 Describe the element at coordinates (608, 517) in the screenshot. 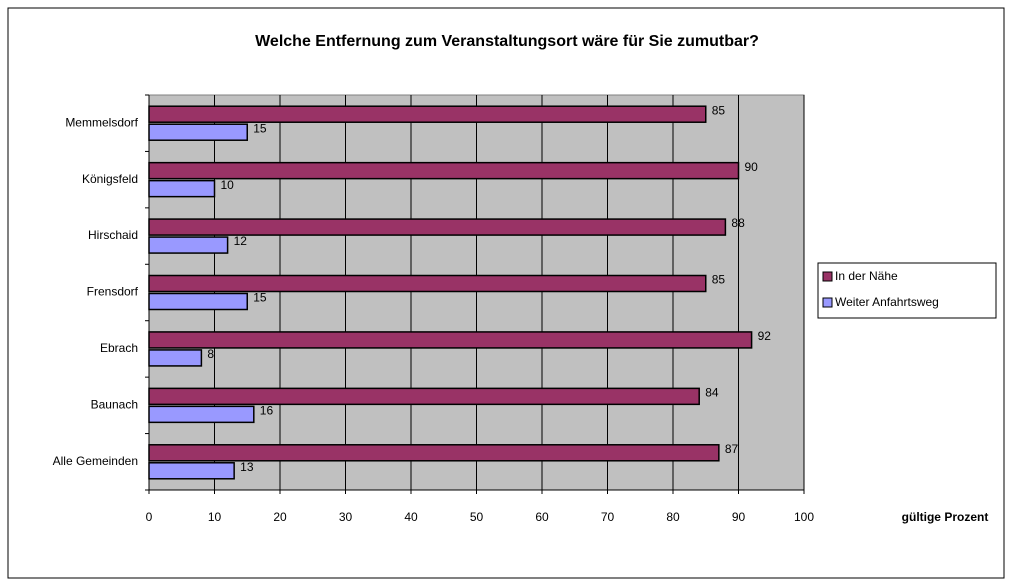

I see `x-tick-label: 70` at that location.